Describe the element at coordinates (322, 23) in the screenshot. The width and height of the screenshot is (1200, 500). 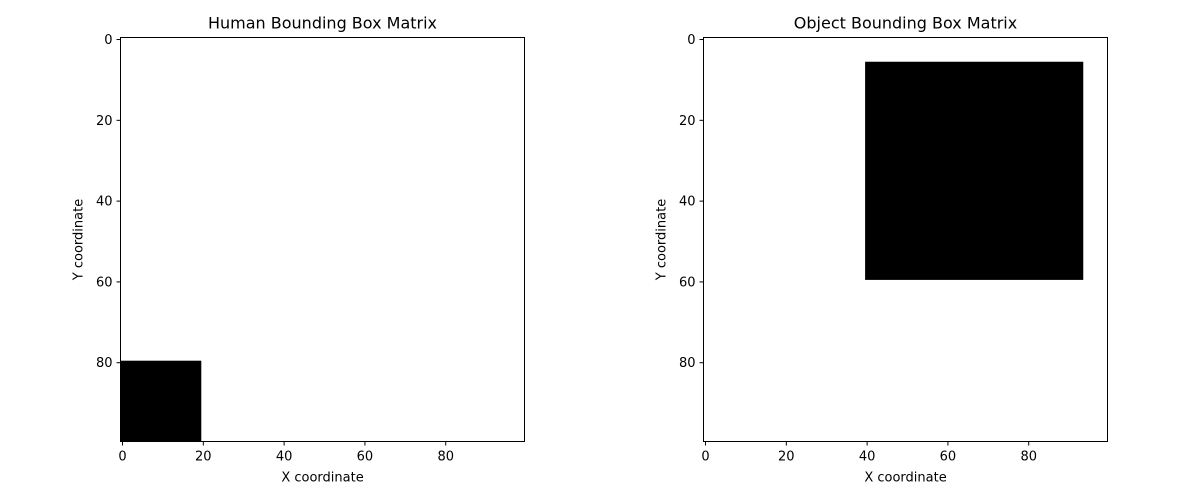
I see `chart-title: Human Bounding Box Matrix` at that location.